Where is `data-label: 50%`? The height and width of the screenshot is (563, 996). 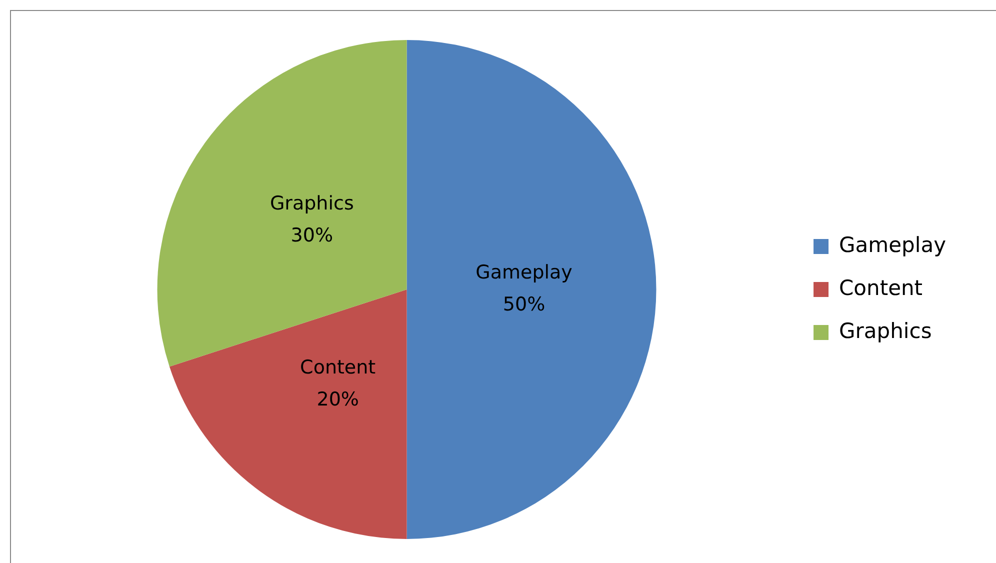
data-label: 50% is located at coordinates (524, 304).